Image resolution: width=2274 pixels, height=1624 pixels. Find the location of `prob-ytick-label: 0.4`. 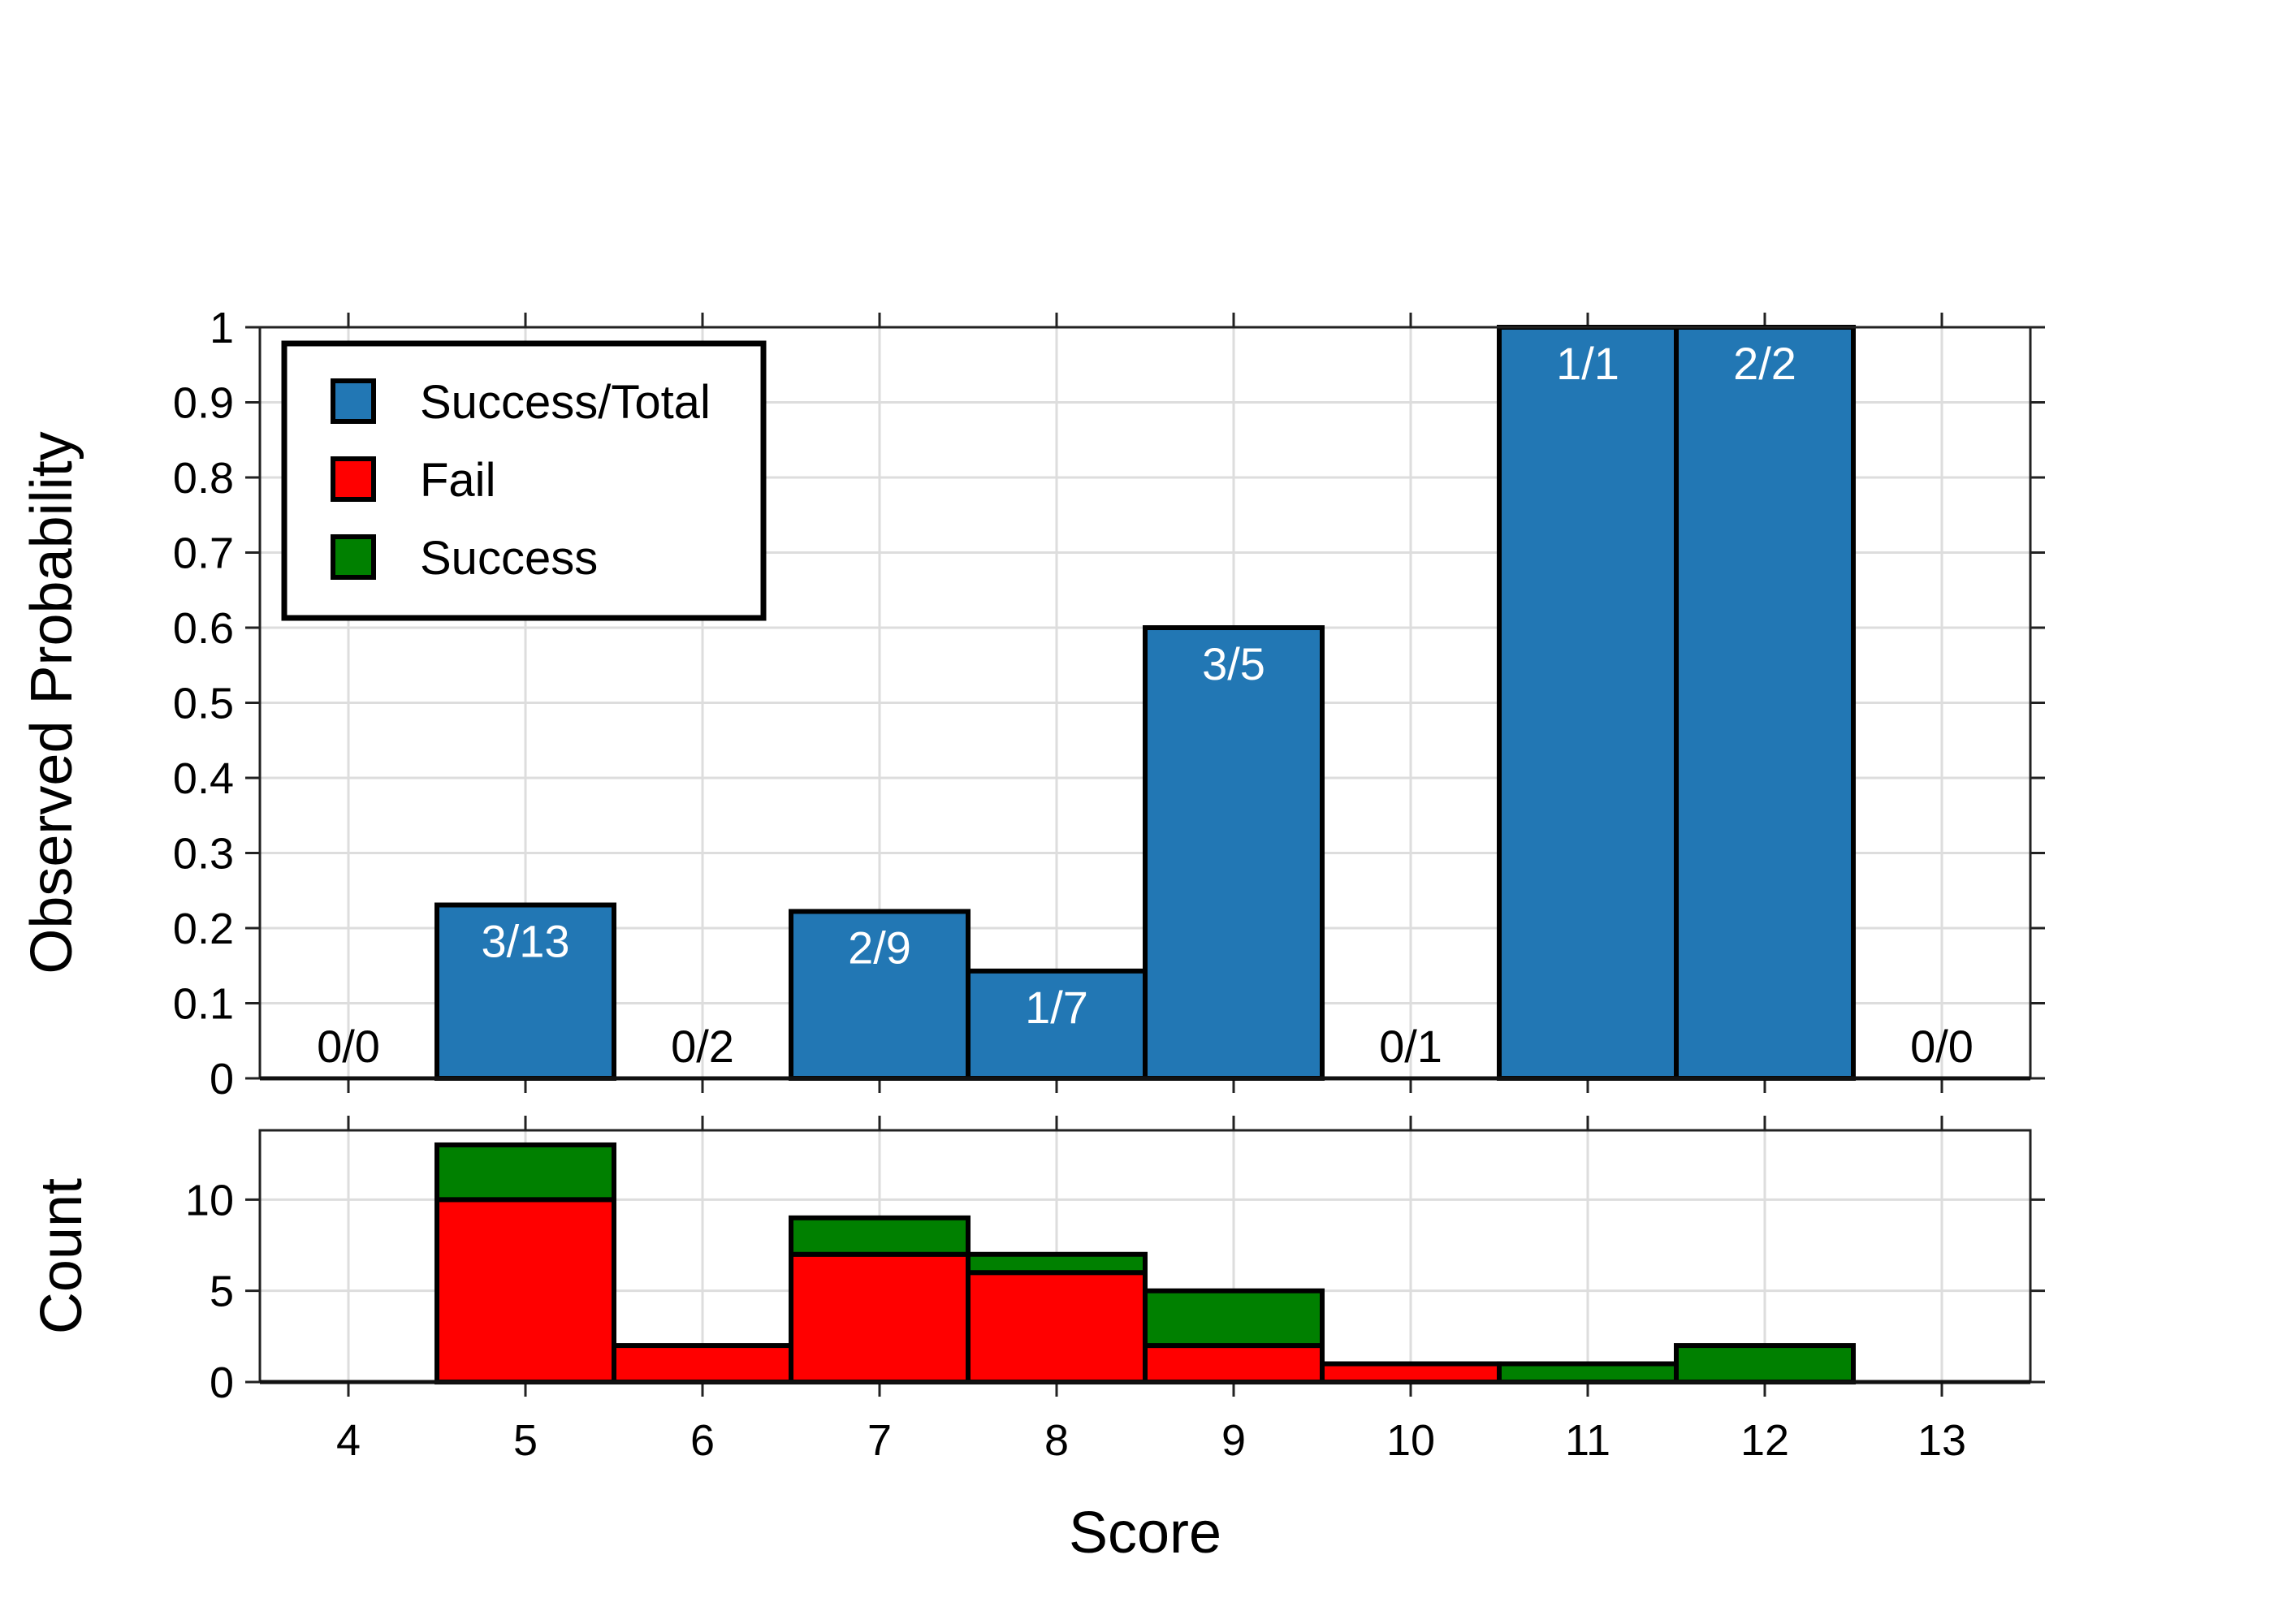

prob-ytick-label: 0.4 is located at coordinates (204, 779).